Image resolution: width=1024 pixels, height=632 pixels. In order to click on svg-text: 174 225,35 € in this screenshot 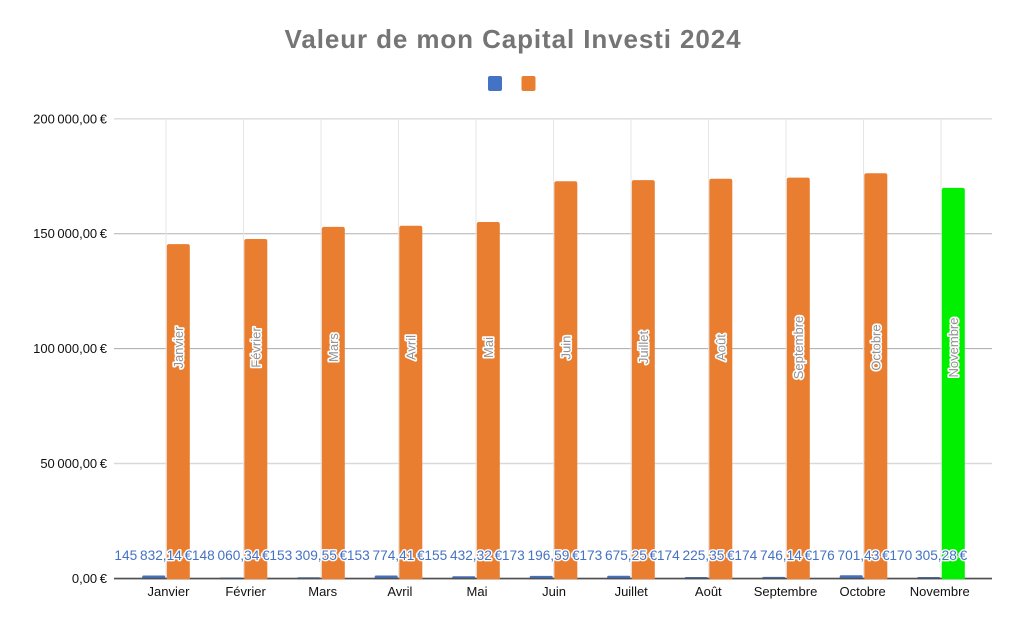, I will do `click(696, 555)`.